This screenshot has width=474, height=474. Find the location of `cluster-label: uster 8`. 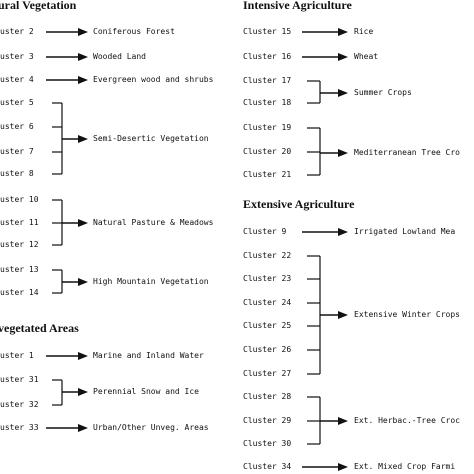

cluster-label: uster 8 is located at coordinates (17, 173).